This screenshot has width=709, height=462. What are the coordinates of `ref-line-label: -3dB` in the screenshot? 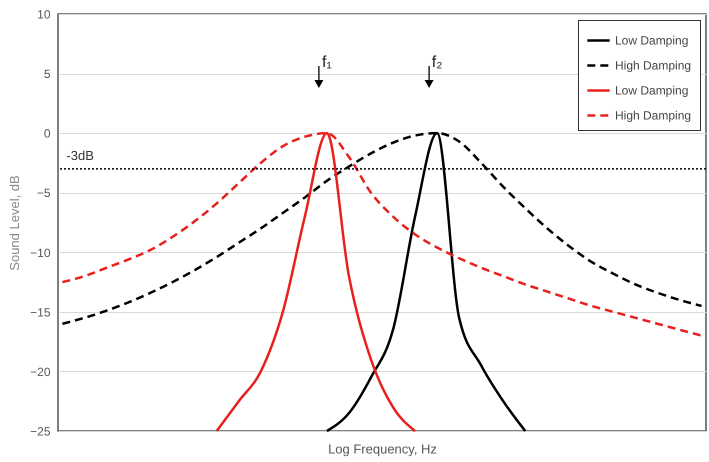 It's located at (80, 155).